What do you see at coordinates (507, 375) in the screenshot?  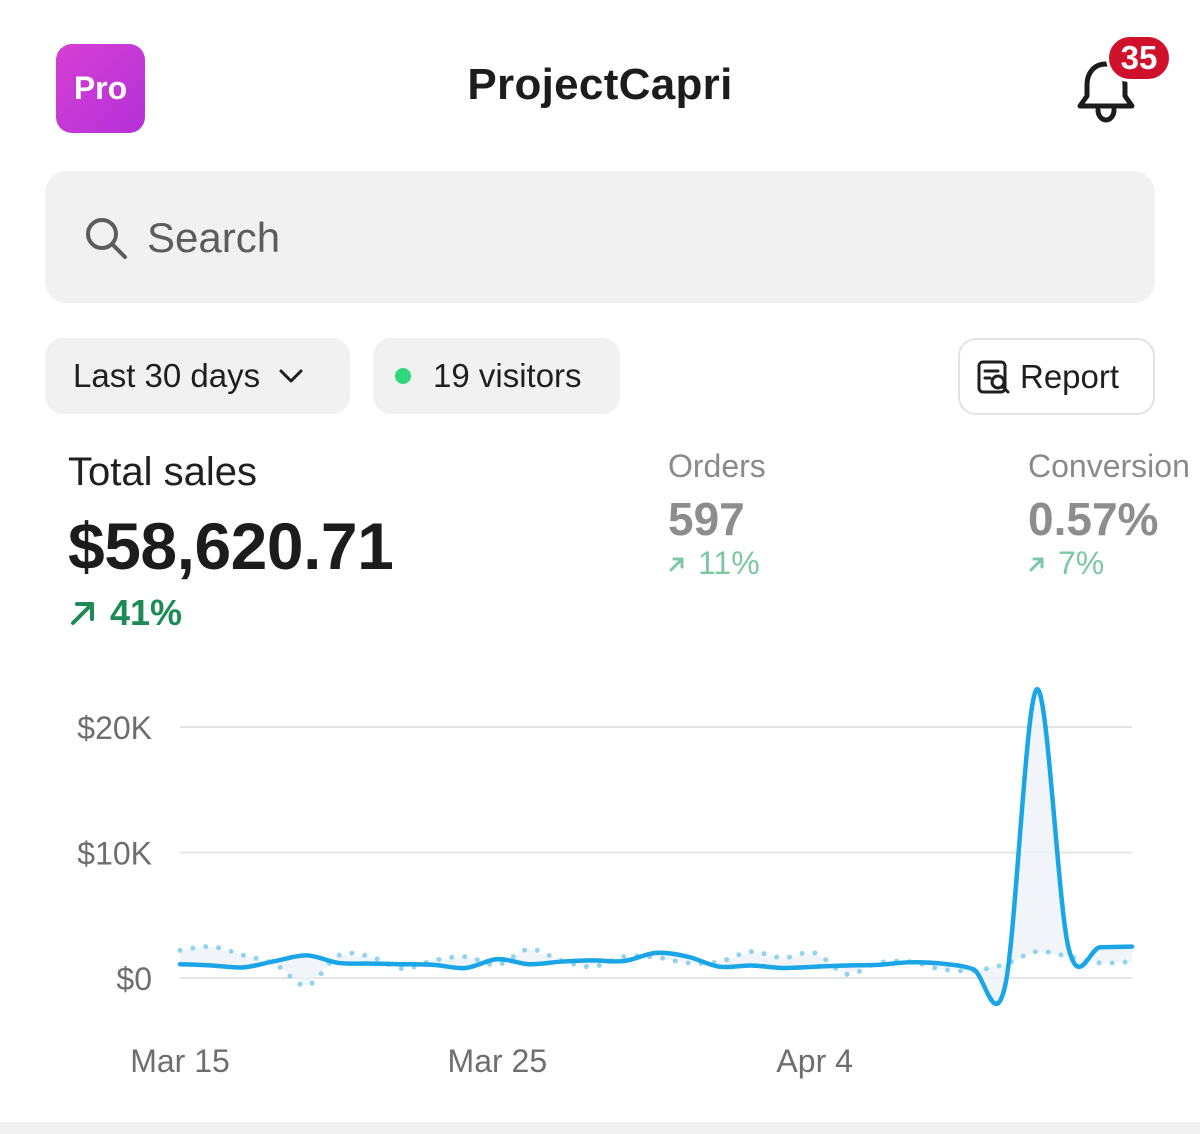 I see `visitors-label: 19 visitors` at bounding box center [507, 375].